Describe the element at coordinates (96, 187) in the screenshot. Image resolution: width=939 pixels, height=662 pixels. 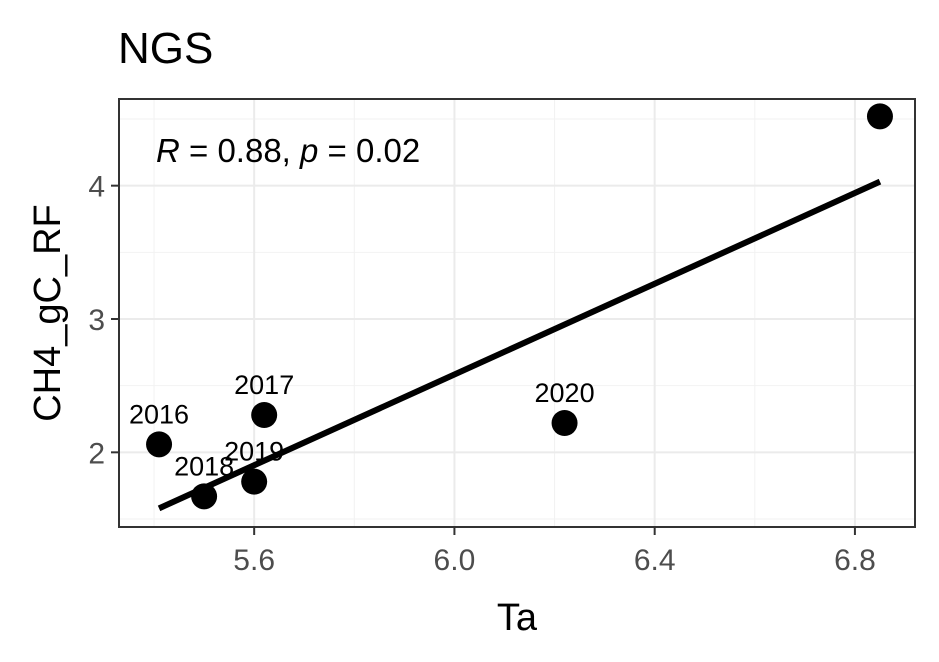
I see `y-tick-label: 4` at that location.